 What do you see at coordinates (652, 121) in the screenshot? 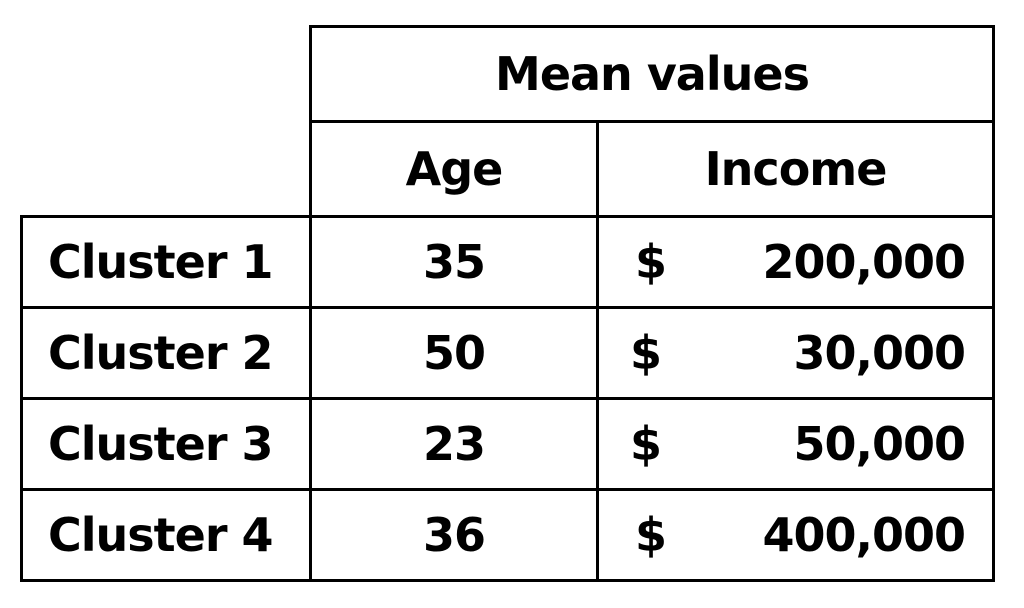
I see `table-divider-group-header` at bounding box center [652, 121].